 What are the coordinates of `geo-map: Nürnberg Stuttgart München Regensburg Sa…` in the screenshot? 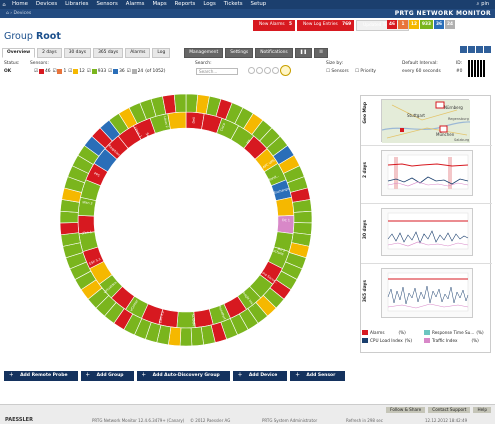 It's located at (426, 121).